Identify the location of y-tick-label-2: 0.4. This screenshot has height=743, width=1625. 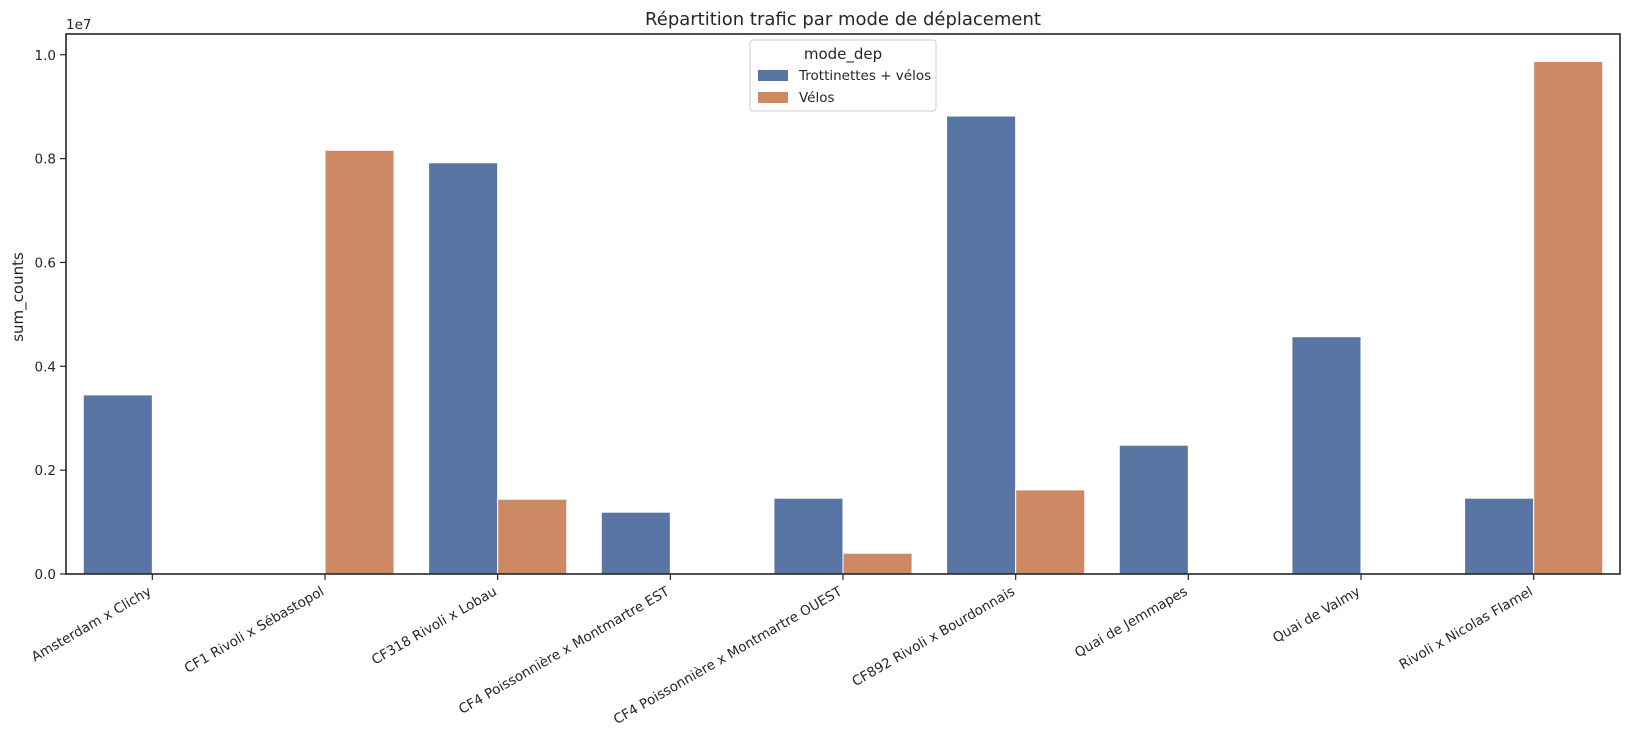
(45, 367).